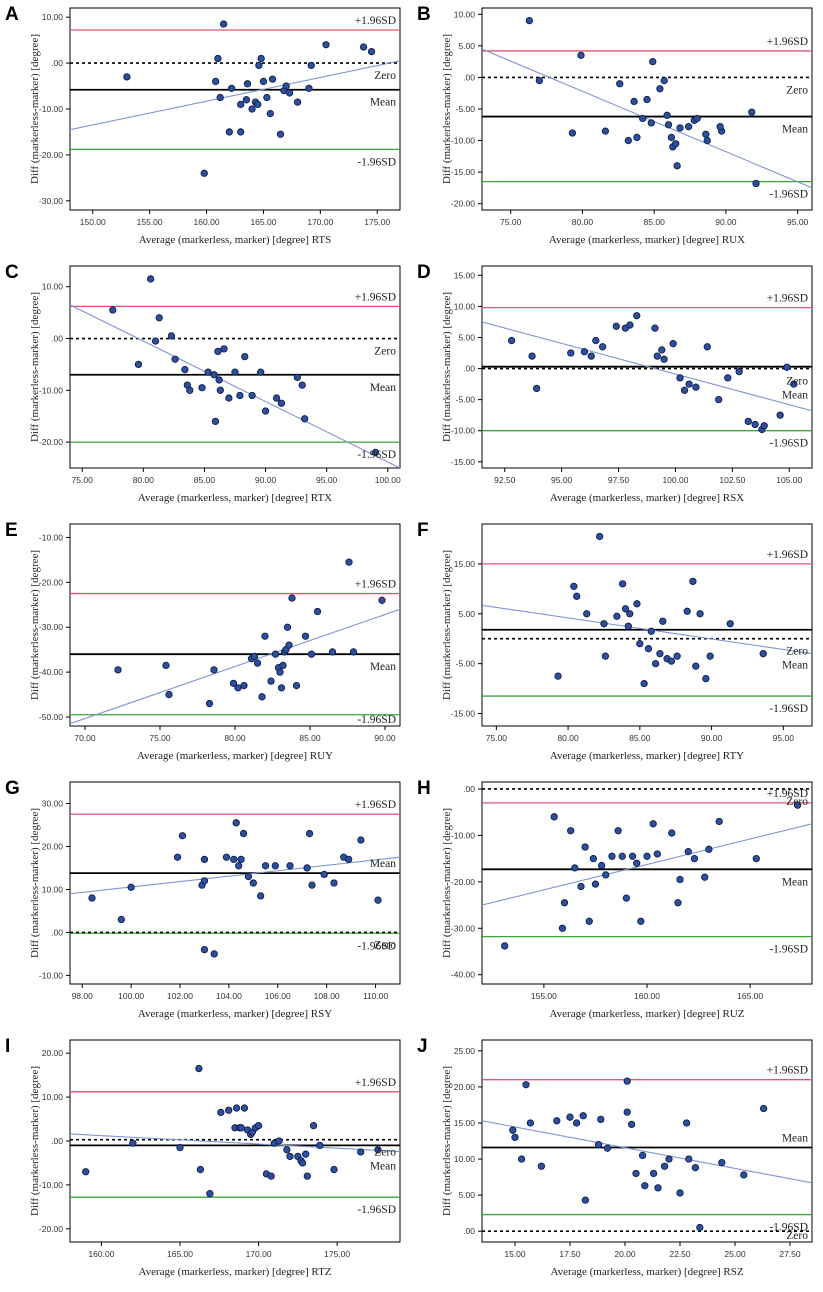 The height and width of the screenshot is (1292, 823). What do you see at coordinates (463, 204) in the screenshot?
I see `y-tick-label: -20.00` at bounding box center [463, 204].